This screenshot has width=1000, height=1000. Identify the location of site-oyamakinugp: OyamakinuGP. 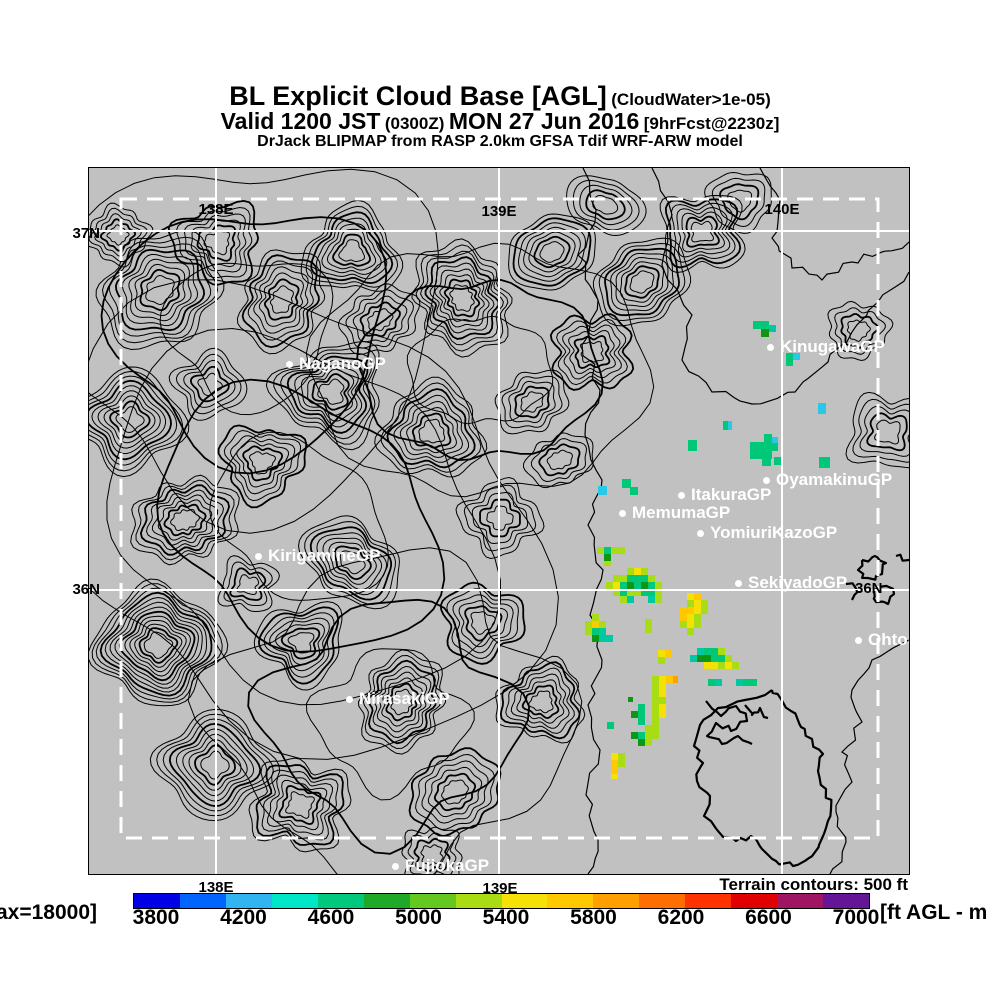
(827, 480).